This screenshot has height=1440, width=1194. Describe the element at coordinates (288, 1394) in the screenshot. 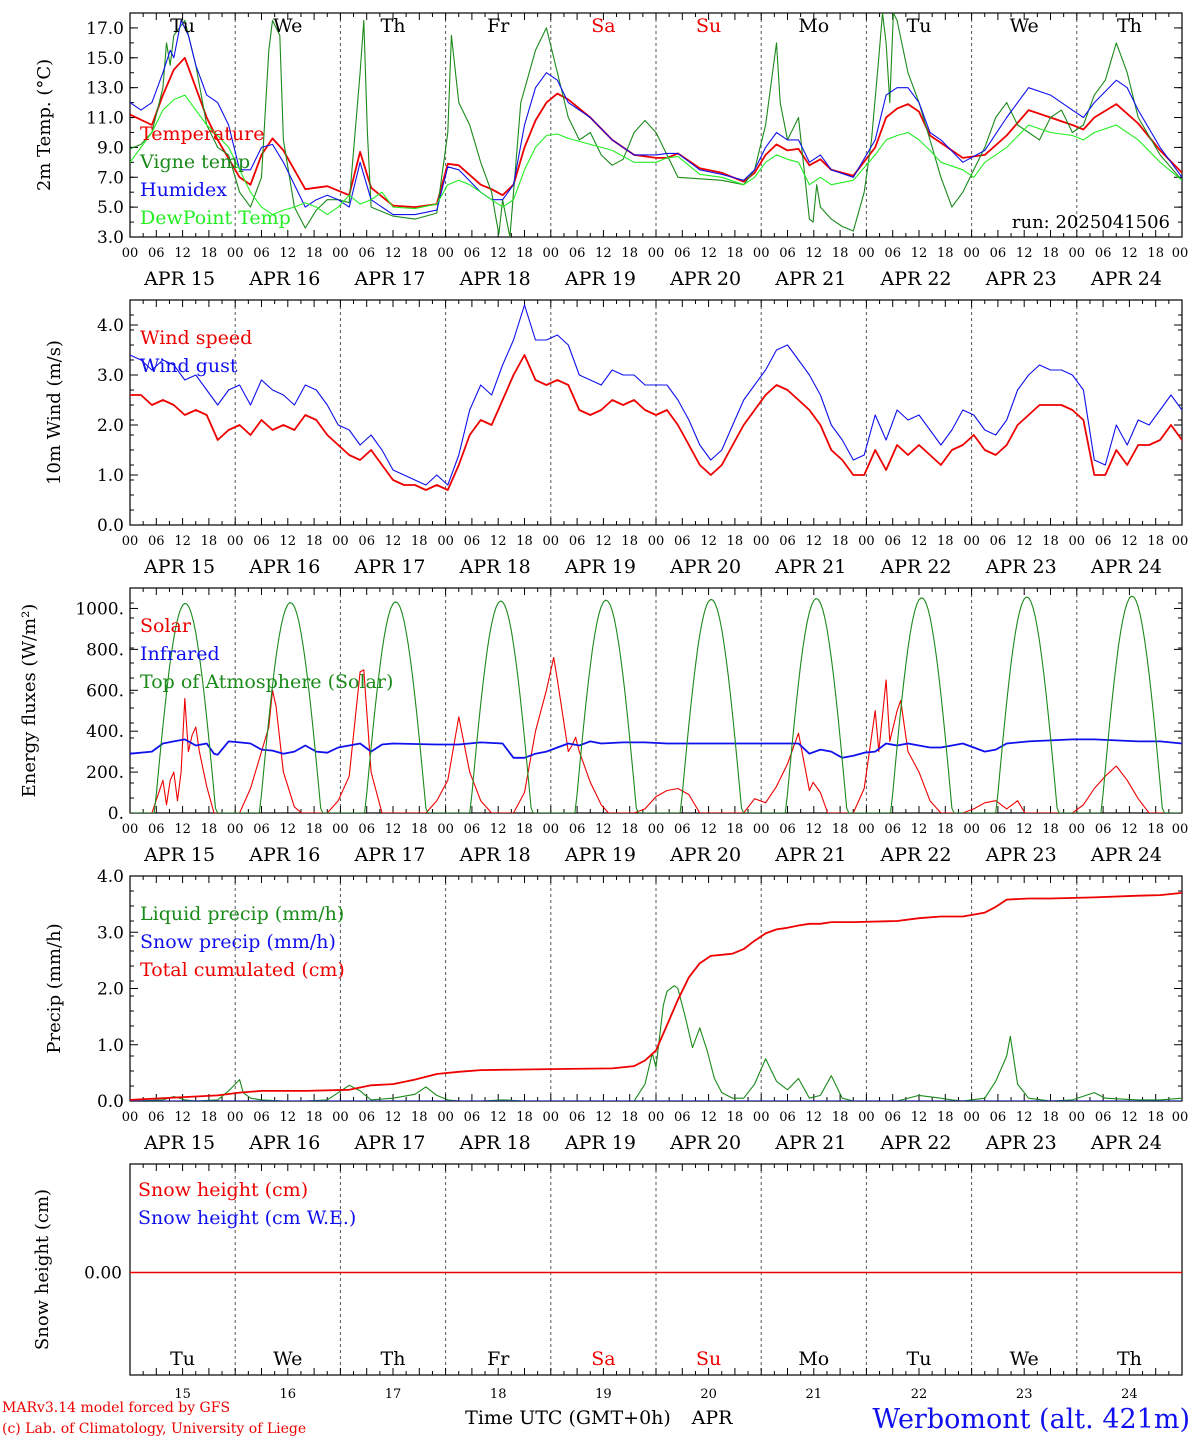

I see `day-number-label: 16` at that location.